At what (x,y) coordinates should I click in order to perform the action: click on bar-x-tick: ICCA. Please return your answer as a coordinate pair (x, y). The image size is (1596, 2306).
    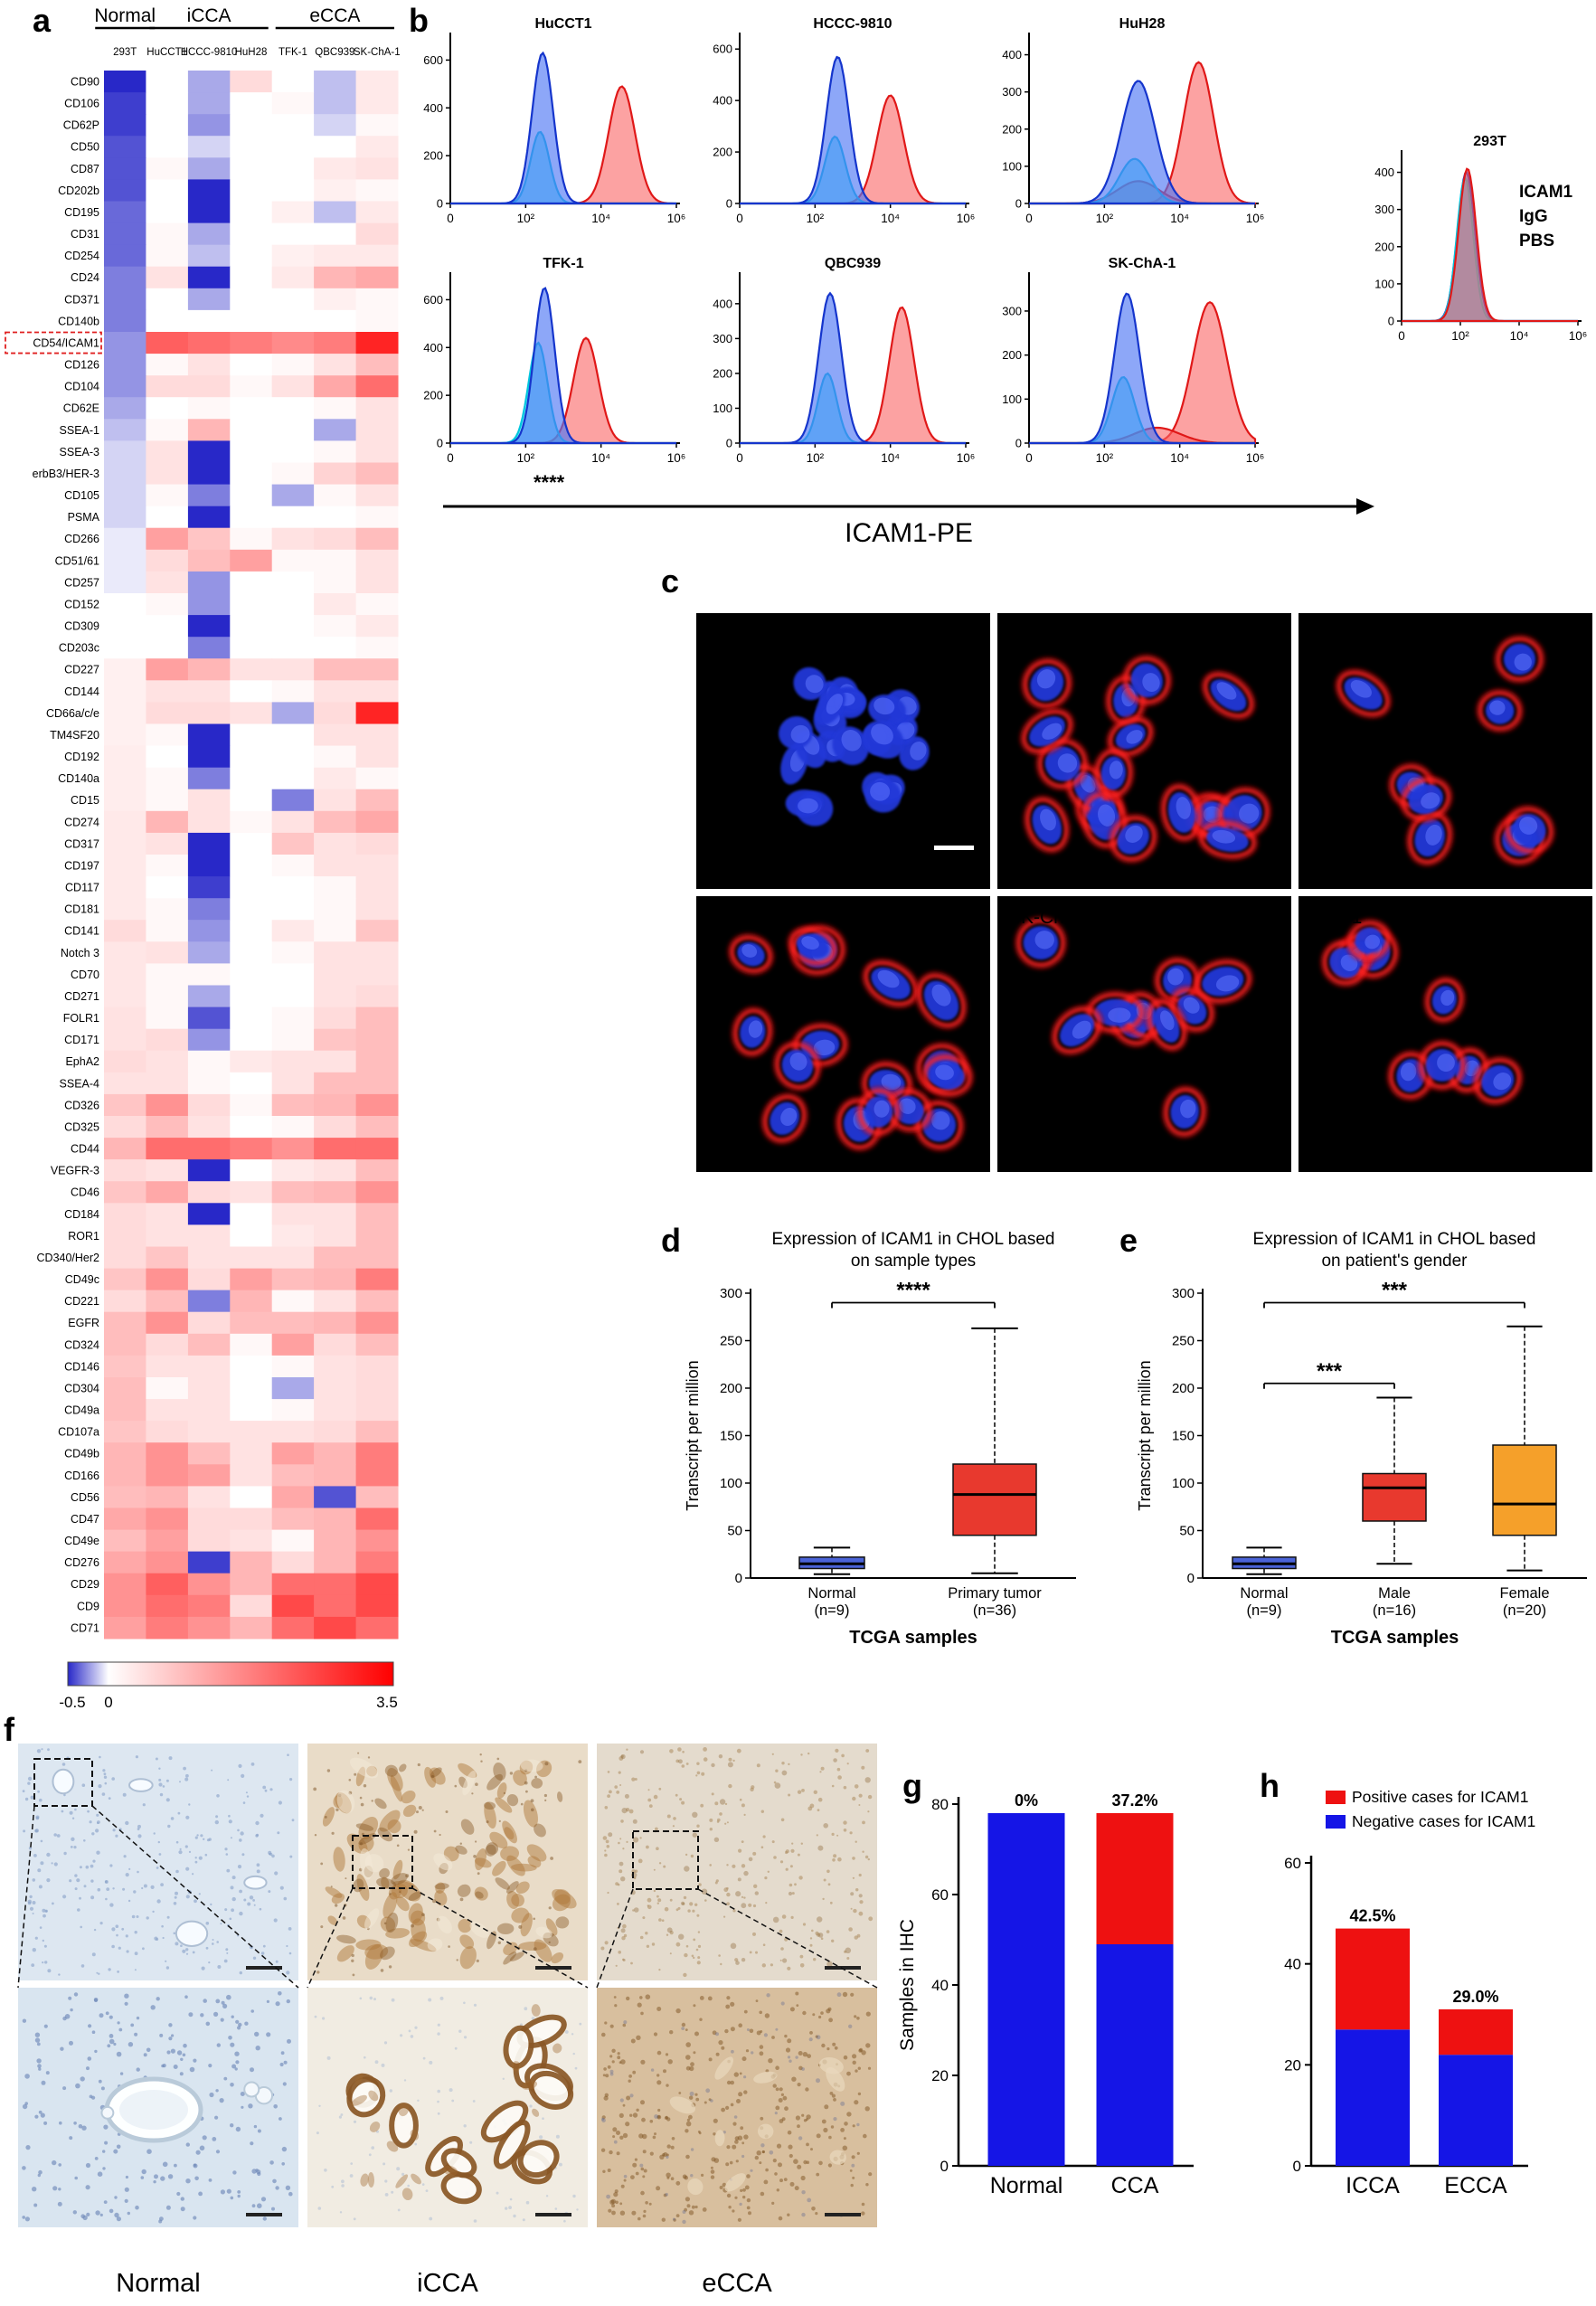
    Looking at the image, I should click on (1373, 2185).